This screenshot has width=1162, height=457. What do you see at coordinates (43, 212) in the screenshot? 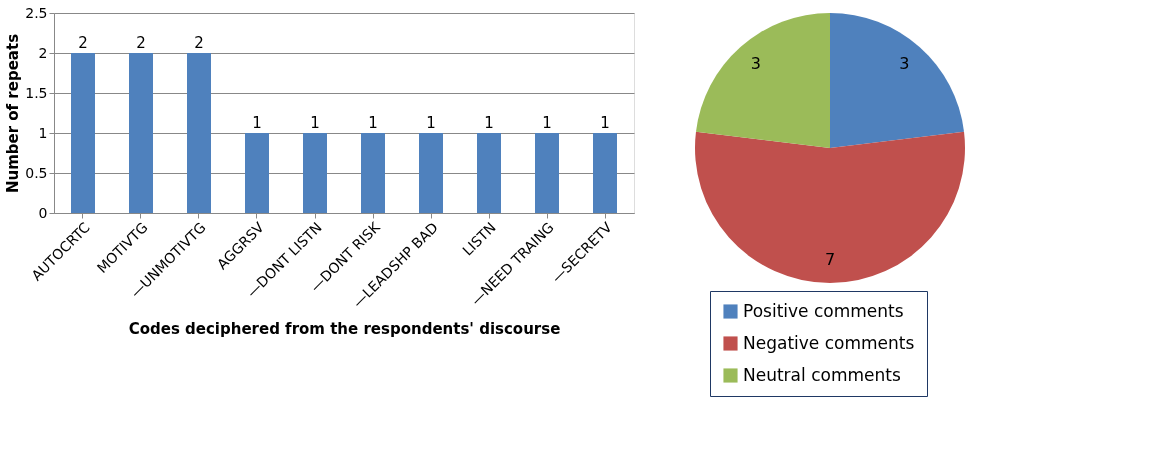
I see `y-tick-label: 0` at bounding box center [43, 212].